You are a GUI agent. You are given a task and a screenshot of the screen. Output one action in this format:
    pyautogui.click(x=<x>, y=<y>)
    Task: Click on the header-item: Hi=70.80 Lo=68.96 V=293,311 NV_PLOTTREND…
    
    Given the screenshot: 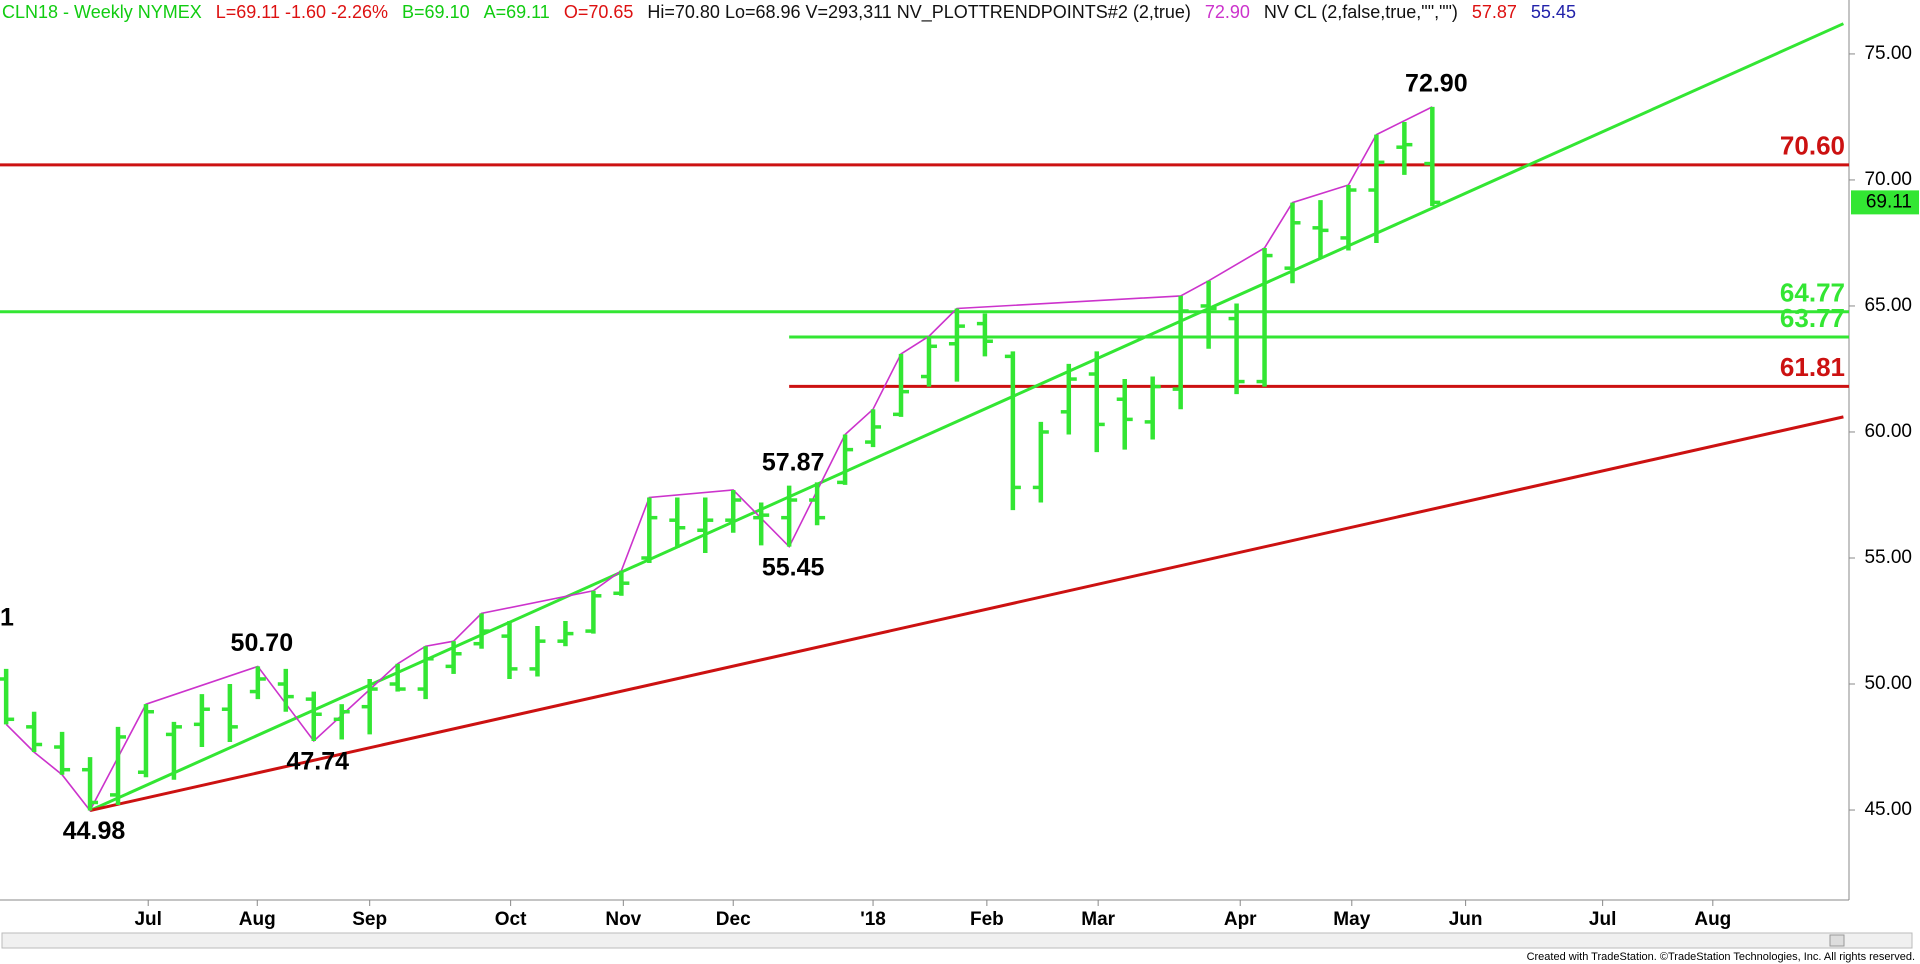 What is the action you would take?
    pyautogui.click(x=918, y=12)
    